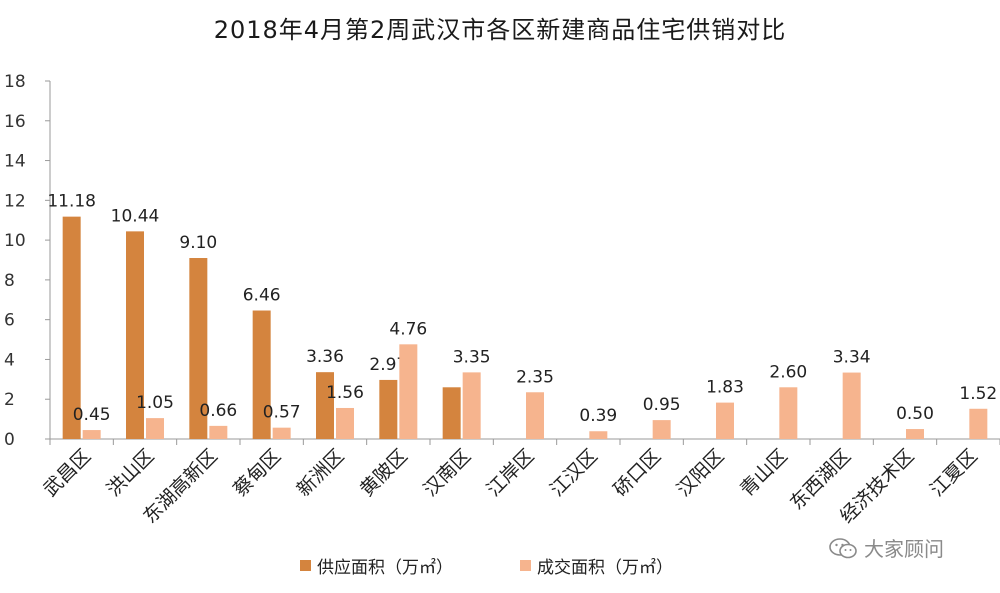 The height and width of the screenshot is (593, 1000). What do you see at coordinates (915, 414) in the screenshot?
I see `data-label-deal: 0.50` at bounding box center [915, 414].